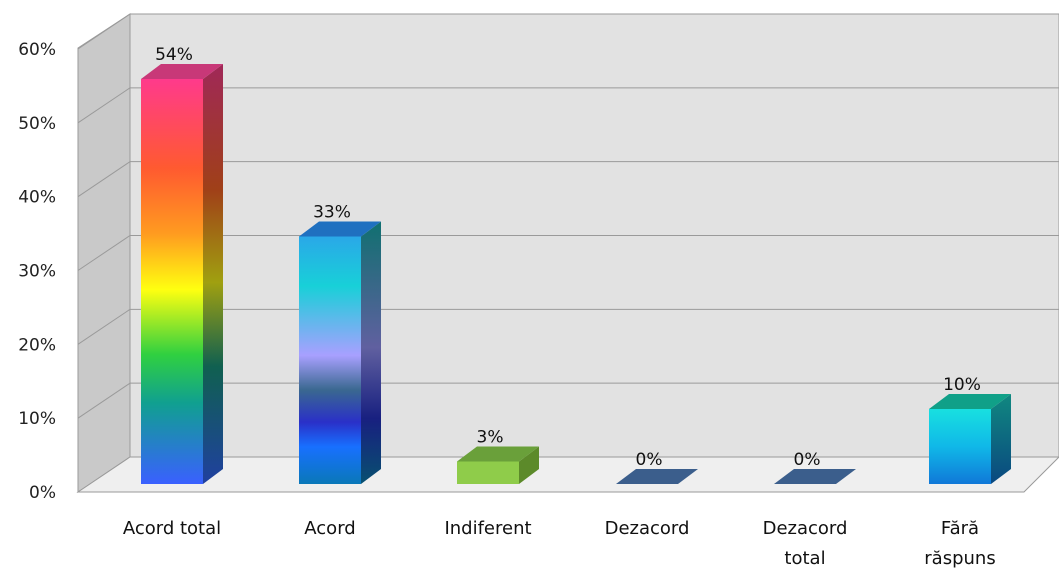 The image size is (1059, 569). Describe the element at coordinates (959, 543) in the screenshot. I see `x-category-label: Fără răspuns` at that location.